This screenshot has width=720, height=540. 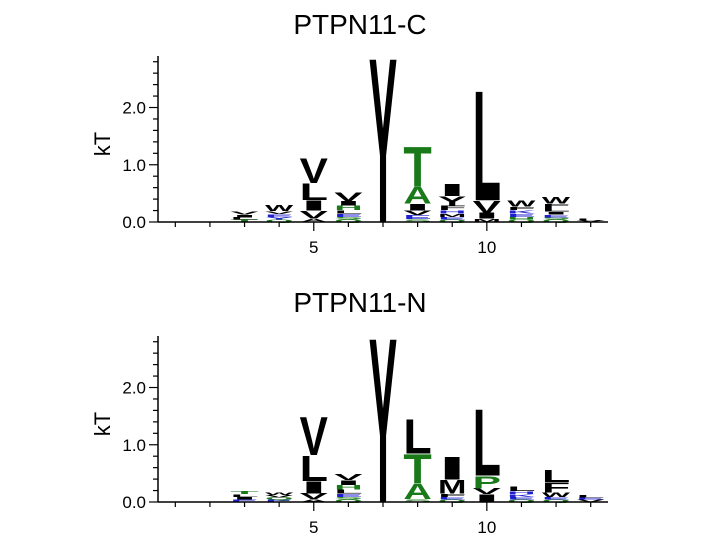 What do you see at coordinates (383, 140) in the screenshot?
I see `position-7-stack: Y` at bounding box center [383, 140].